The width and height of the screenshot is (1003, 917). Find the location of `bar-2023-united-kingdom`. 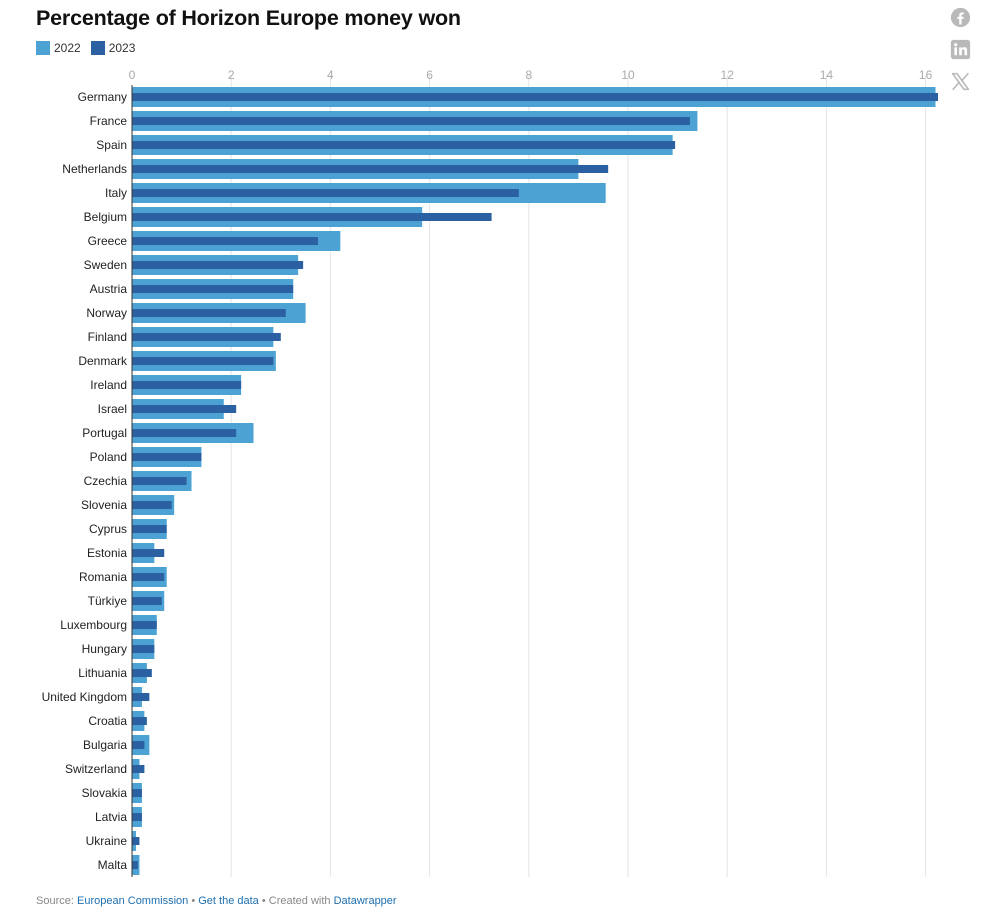

bar-2023-united-kingdom is located at coordinates (141, 697).